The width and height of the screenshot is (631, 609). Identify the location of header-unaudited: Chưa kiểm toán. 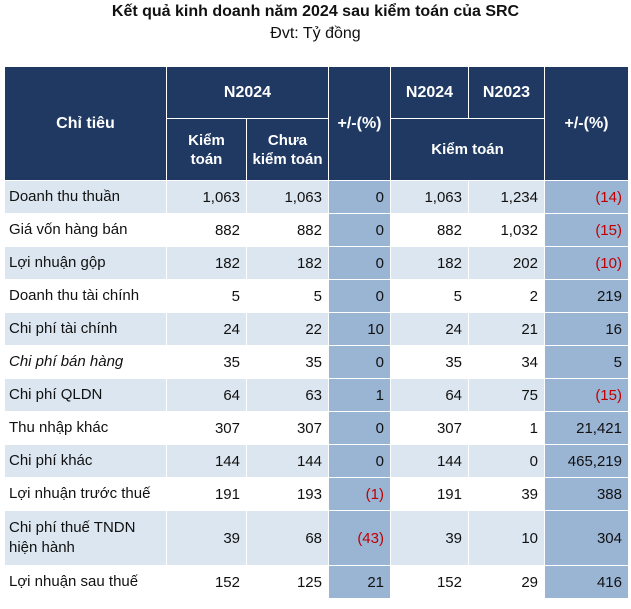
(287, 149).